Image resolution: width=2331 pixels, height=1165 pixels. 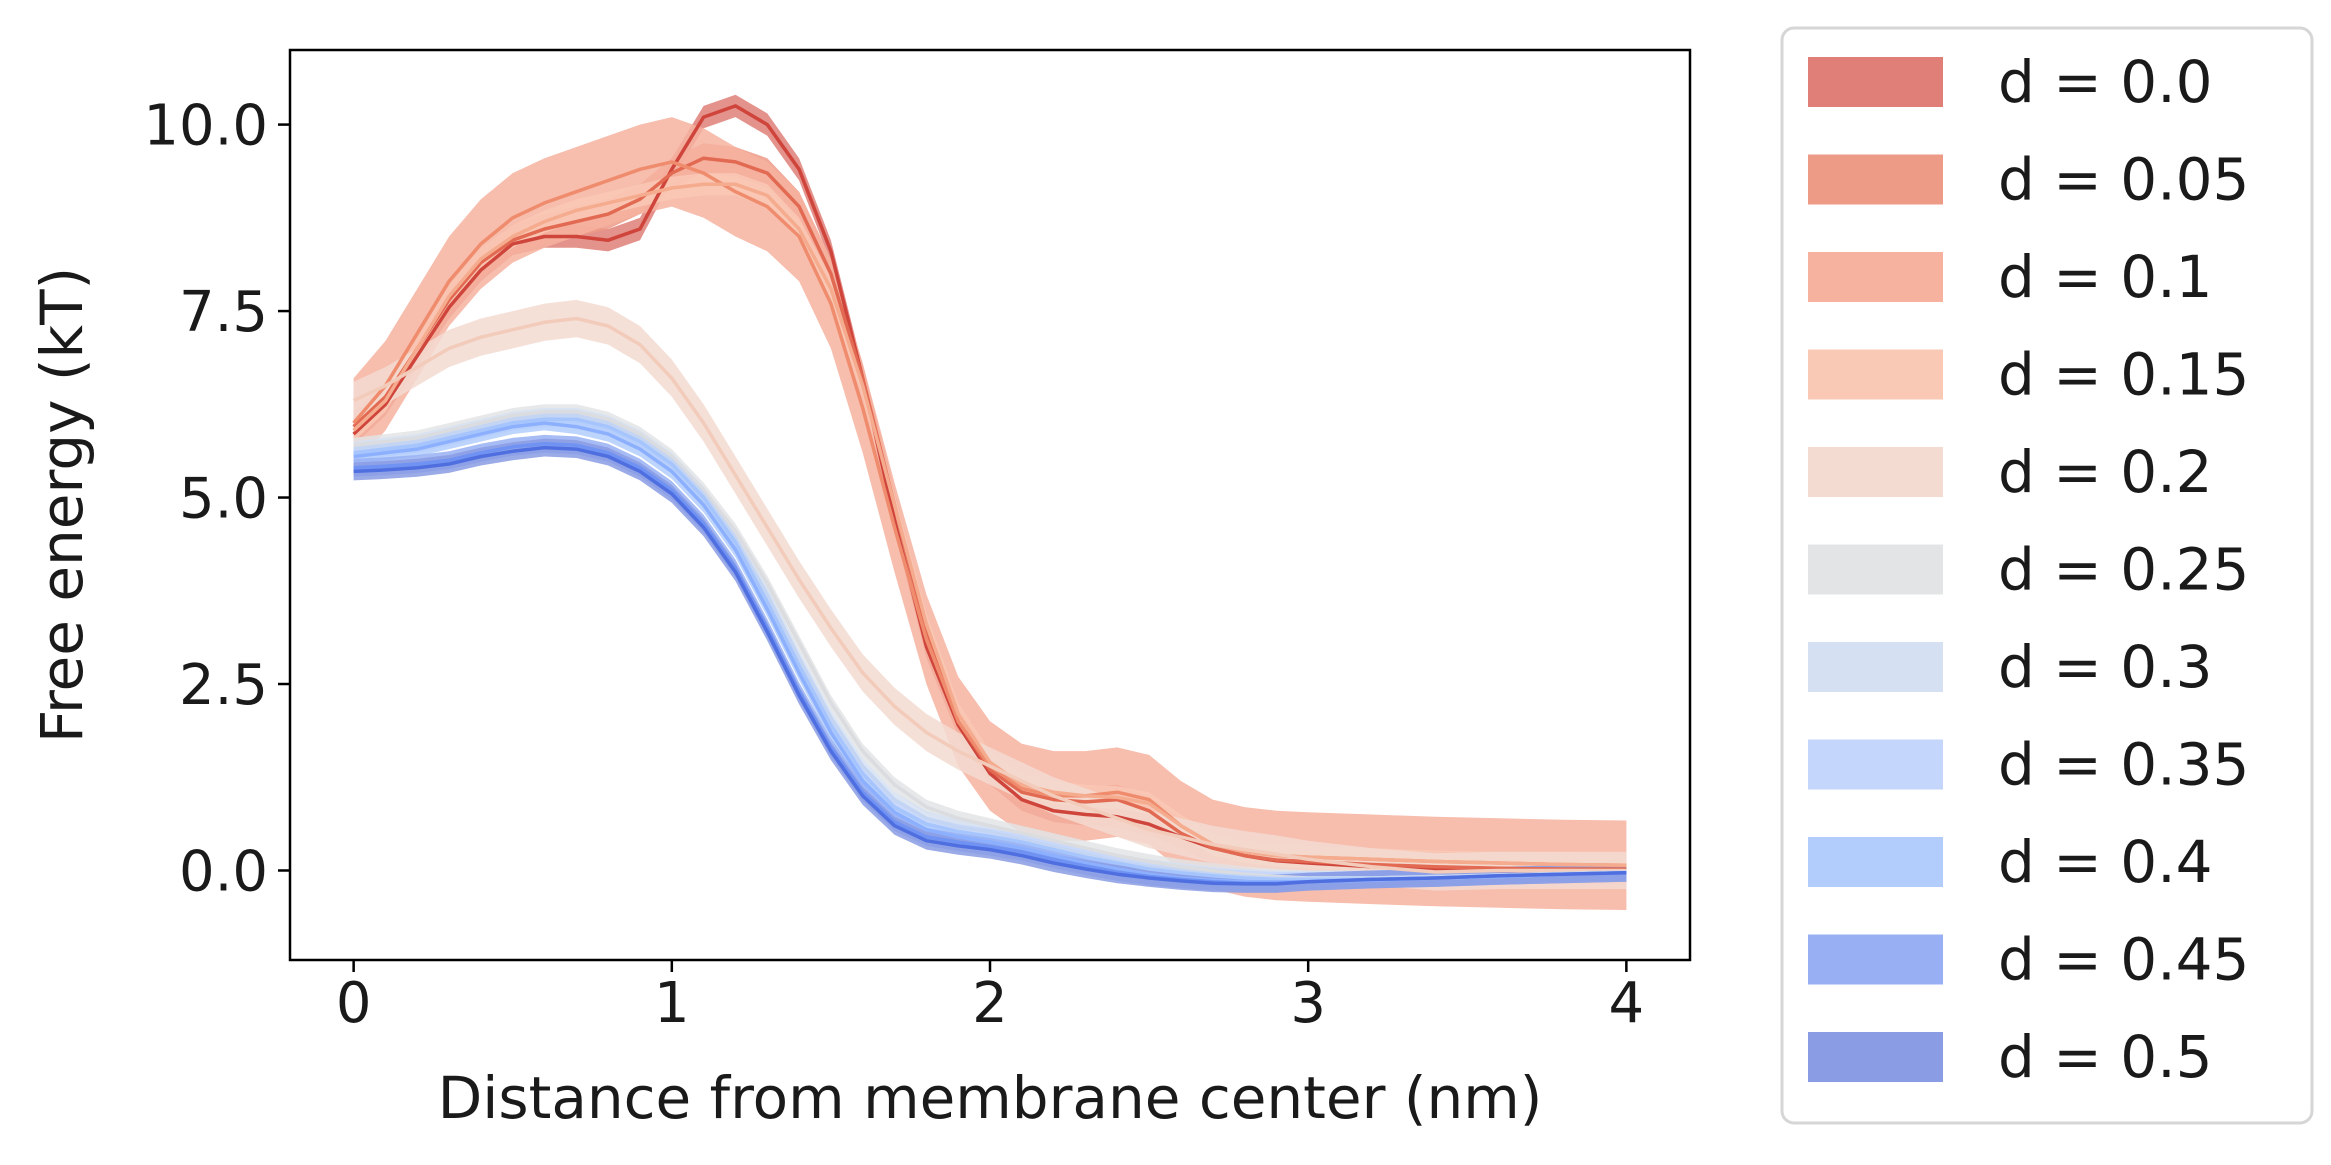 I want to click on legend-label-8: d = 0.4, so click(x=2105, y=862).